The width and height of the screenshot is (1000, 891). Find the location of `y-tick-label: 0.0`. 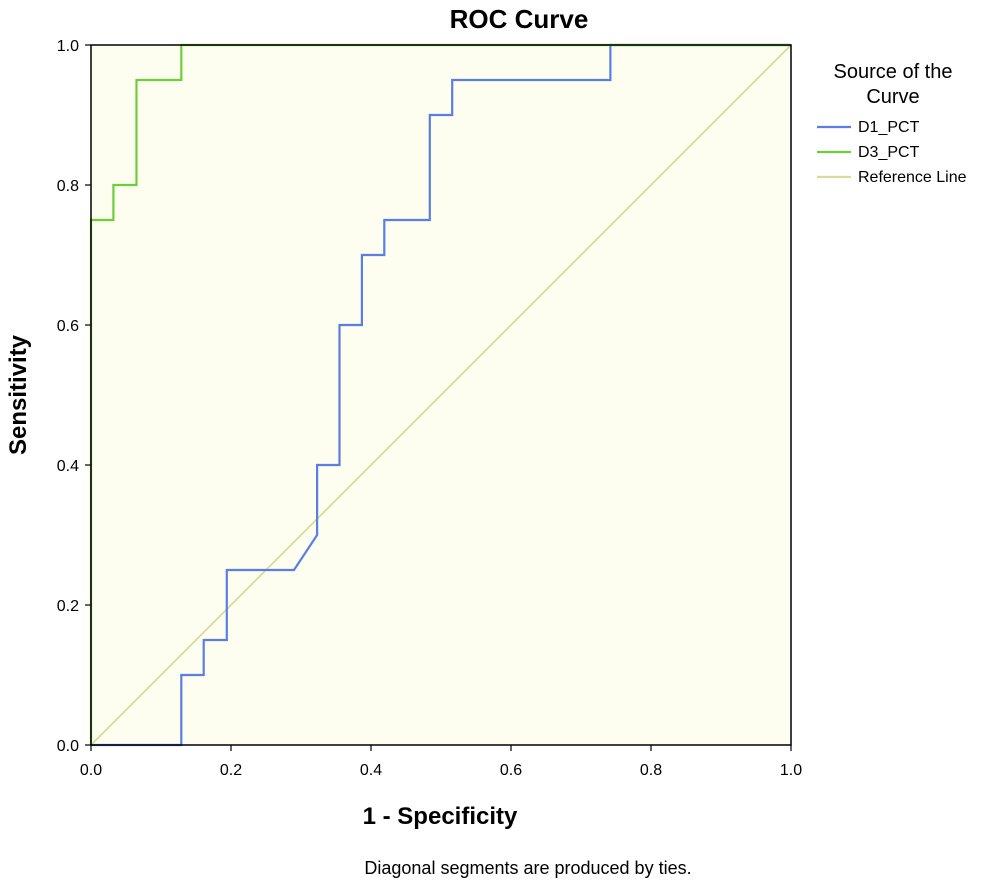

y-tick-label: 0.0 is located at coordinates (68, 746).